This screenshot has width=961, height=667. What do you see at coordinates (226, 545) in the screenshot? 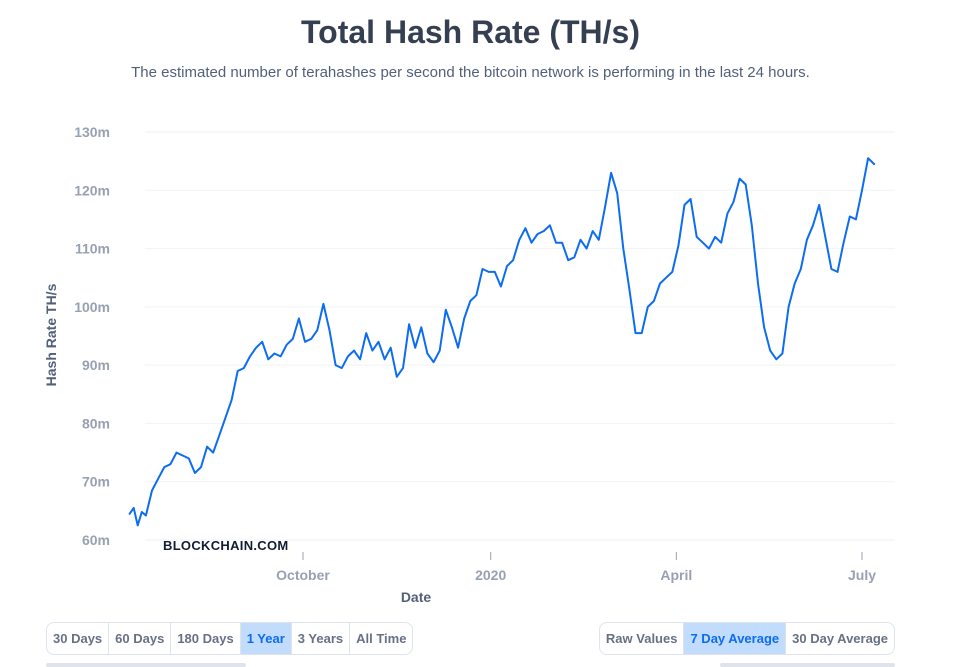
I see `watermark-logo: BLOCKCHAIN.COM` at bounding box center [226, 545].